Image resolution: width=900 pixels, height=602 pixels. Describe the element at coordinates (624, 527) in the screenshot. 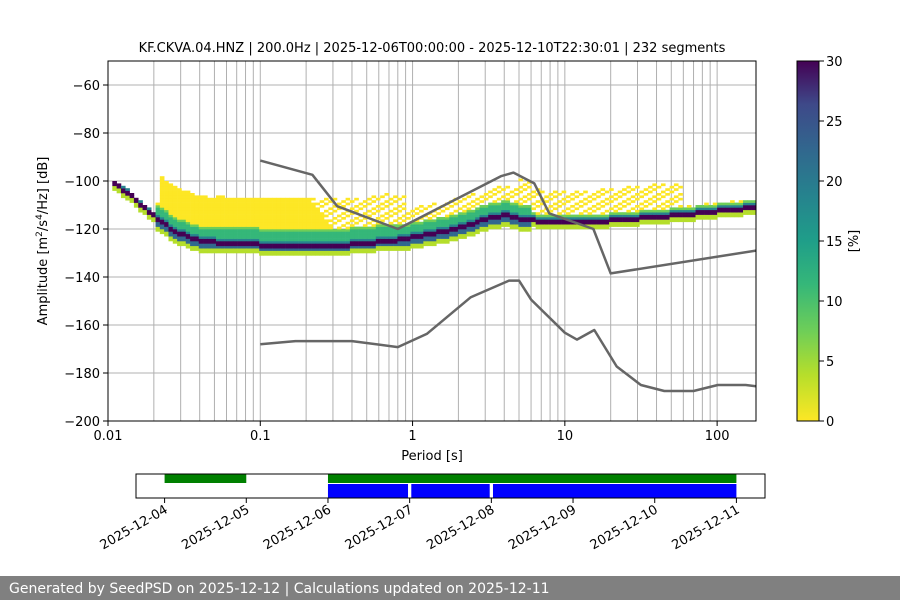

I see `timeline-tick-label: 2025-12-10` at that location.